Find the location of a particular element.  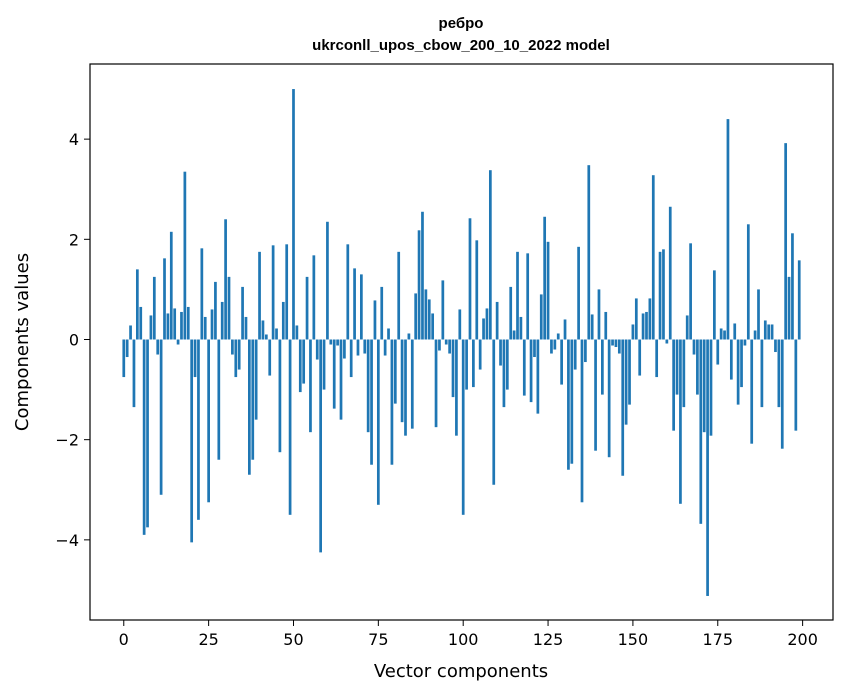

y-axis-ticks: −4 −2 0 2 4 is located at coordinates (72, 340).